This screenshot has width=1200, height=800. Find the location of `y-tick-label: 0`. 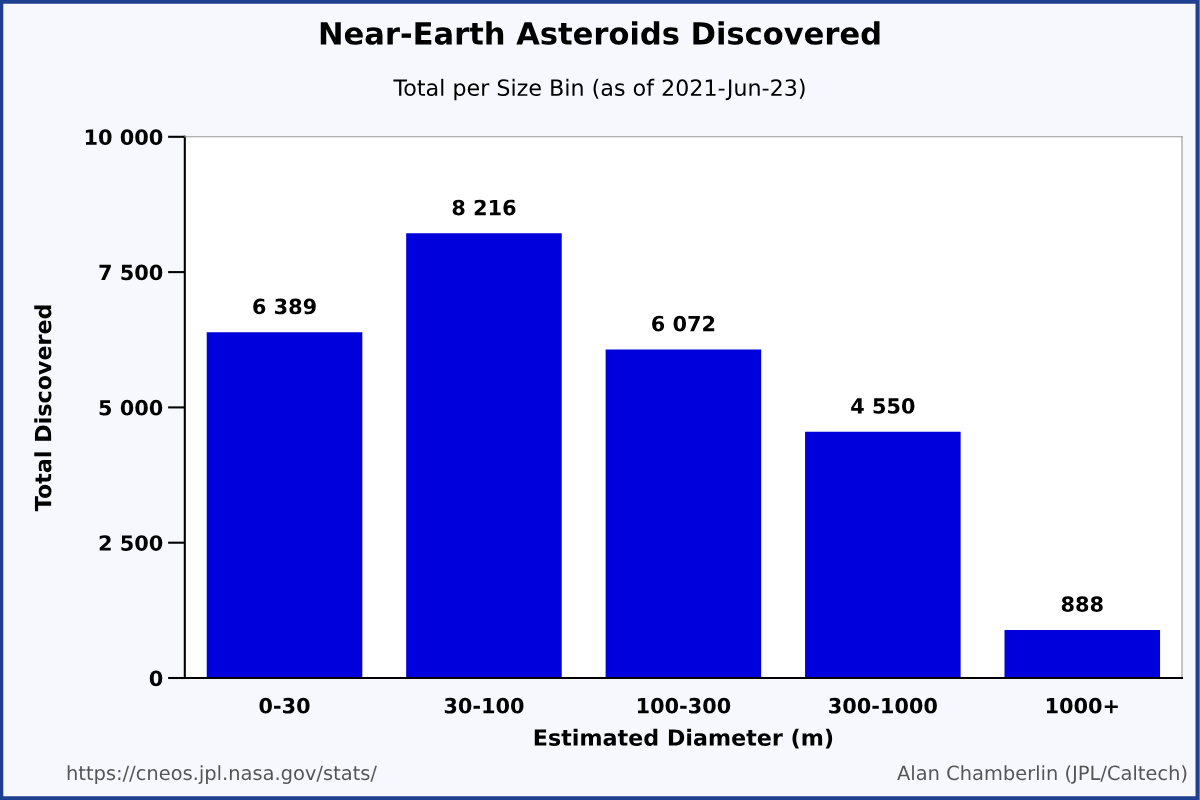

y-tick-label: 0 is located at coordinates (156, 678).